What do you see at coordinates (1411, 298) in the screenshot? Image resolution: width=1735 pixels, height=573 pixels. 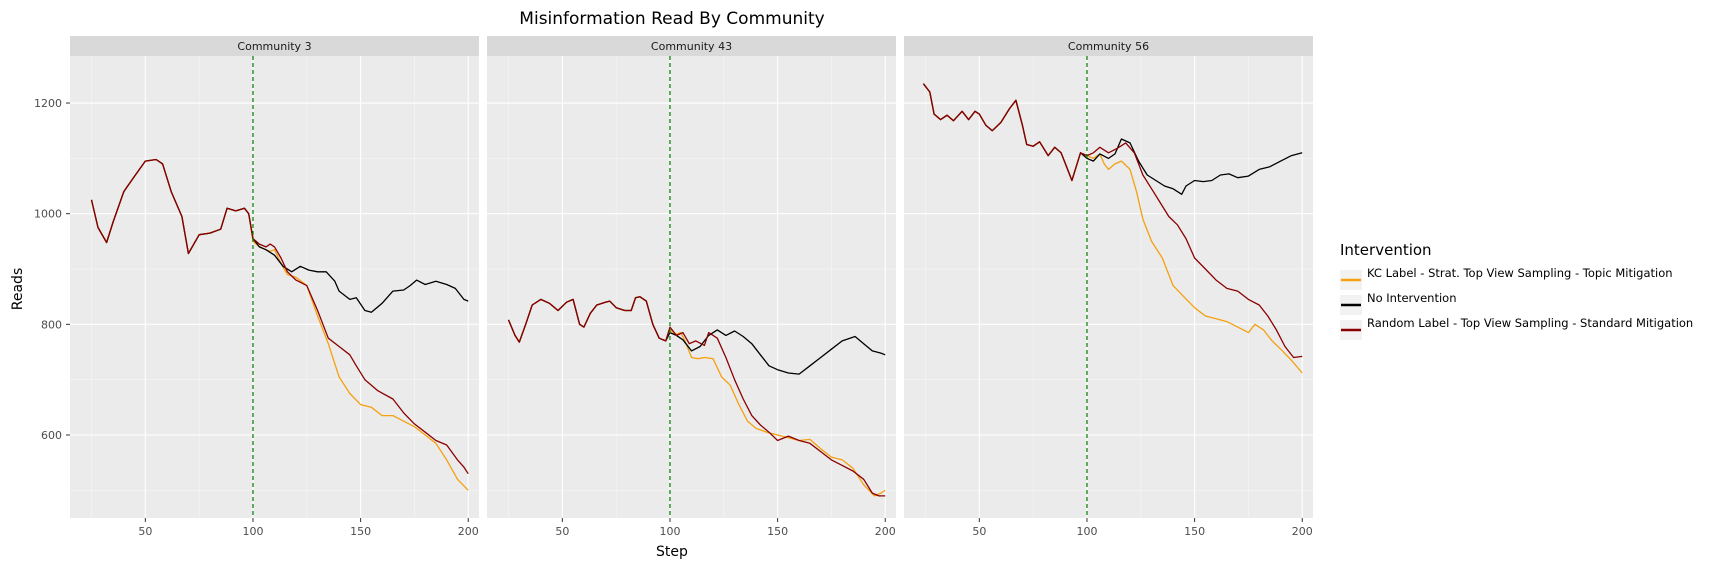 I see `legend-label: No Intervention` at bounding box center [1411, 298].